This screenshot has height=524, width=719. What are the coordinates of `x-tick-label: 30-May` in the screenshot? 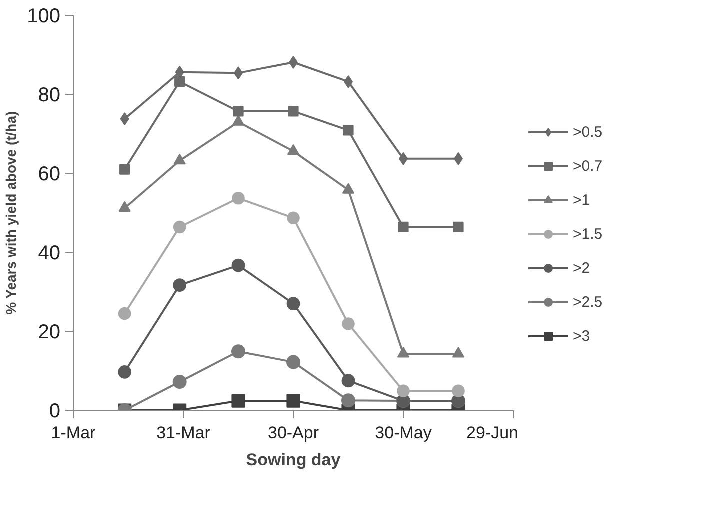 It's located at (403, 433).